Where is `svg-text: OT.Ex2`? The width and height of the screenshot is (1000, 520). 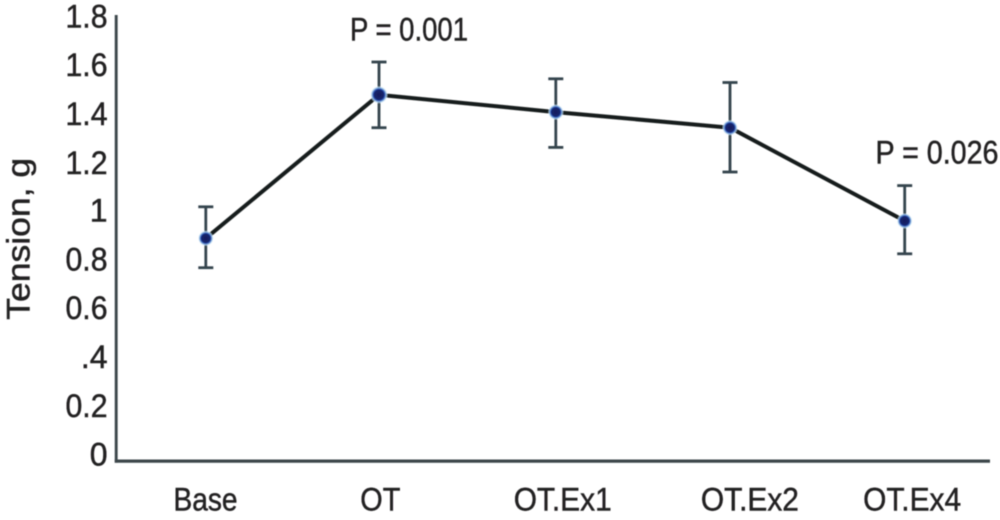
svg-text: OT.Ex2 is located at coordinates (750, 500).